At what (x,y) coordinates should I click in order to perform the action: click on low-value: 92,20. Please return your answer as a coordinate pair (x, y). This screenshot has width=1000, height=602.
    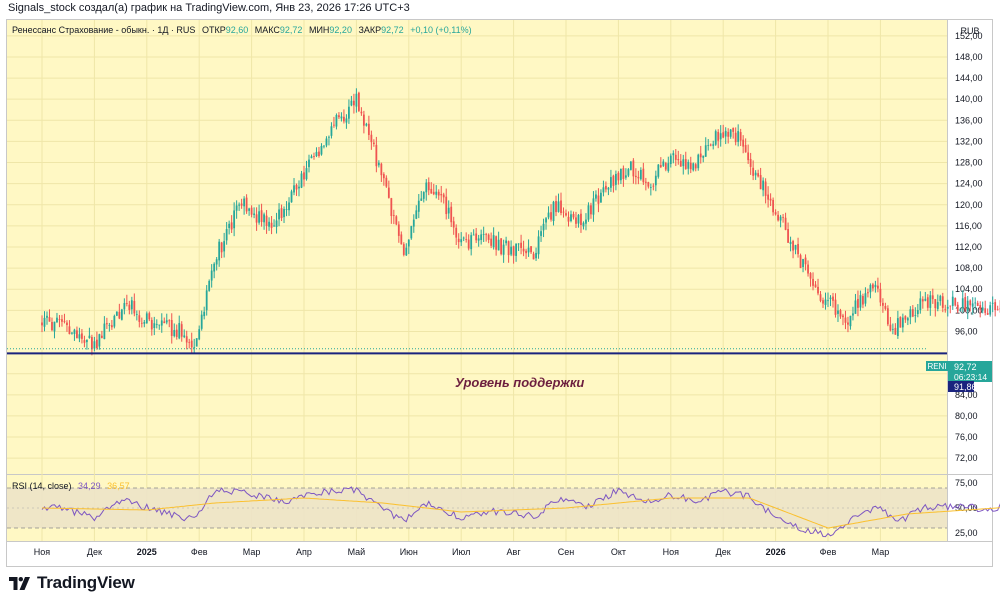
    Looking at the image, I should click on (340, 30).